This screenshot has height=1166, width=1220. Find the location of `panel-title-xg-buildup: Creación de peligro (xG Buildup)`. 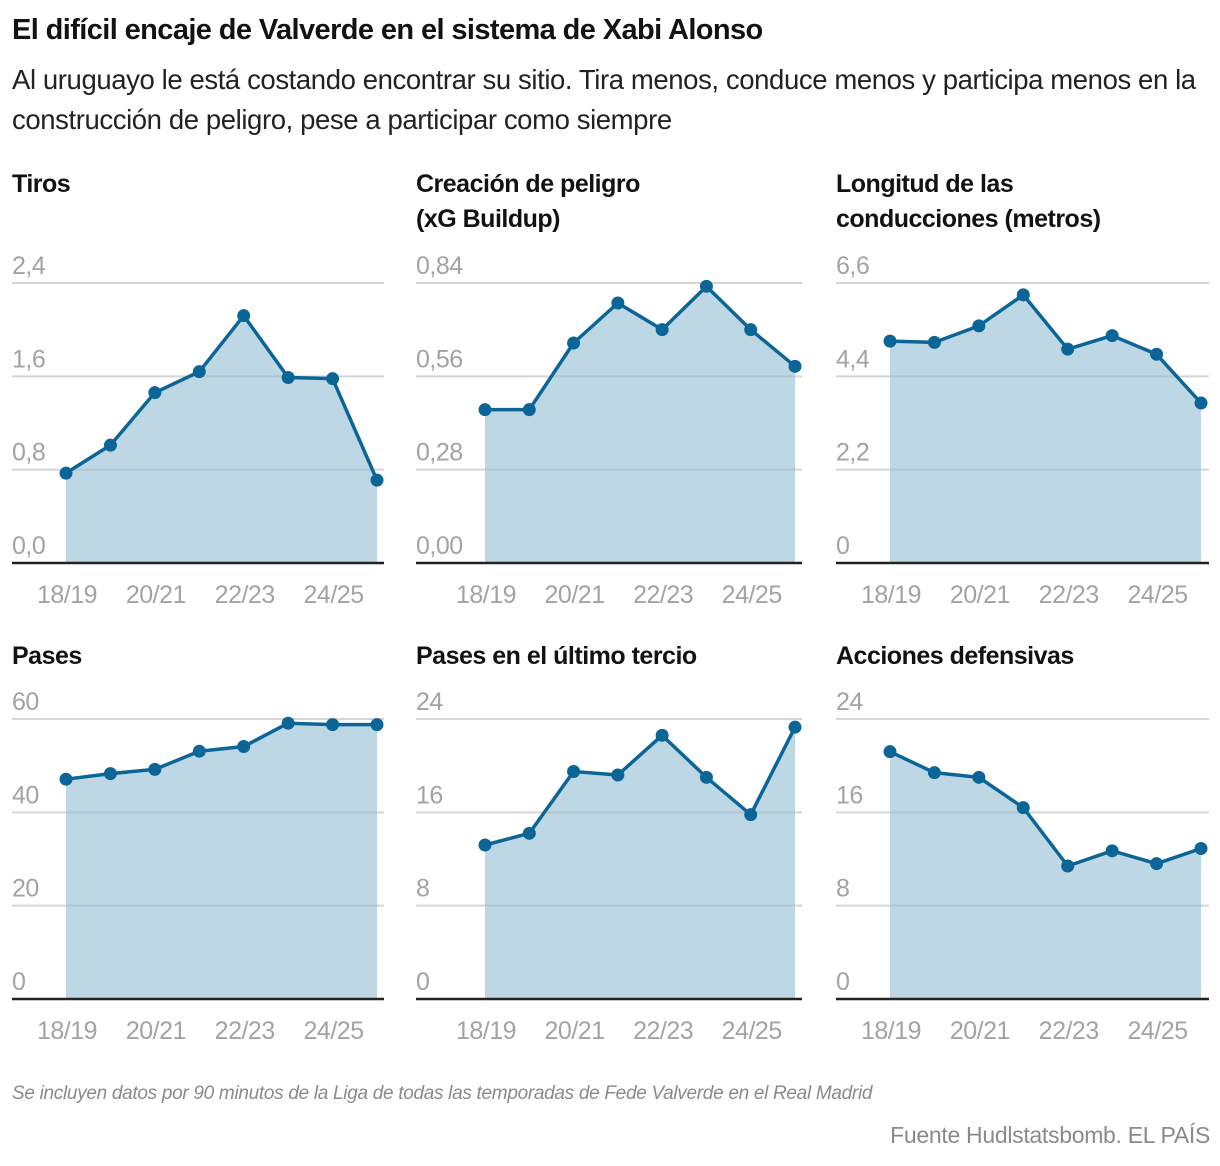

panel-title-xg-buildup: Creación de peligro (xG Buildup) is located at coordinates (528, 201).